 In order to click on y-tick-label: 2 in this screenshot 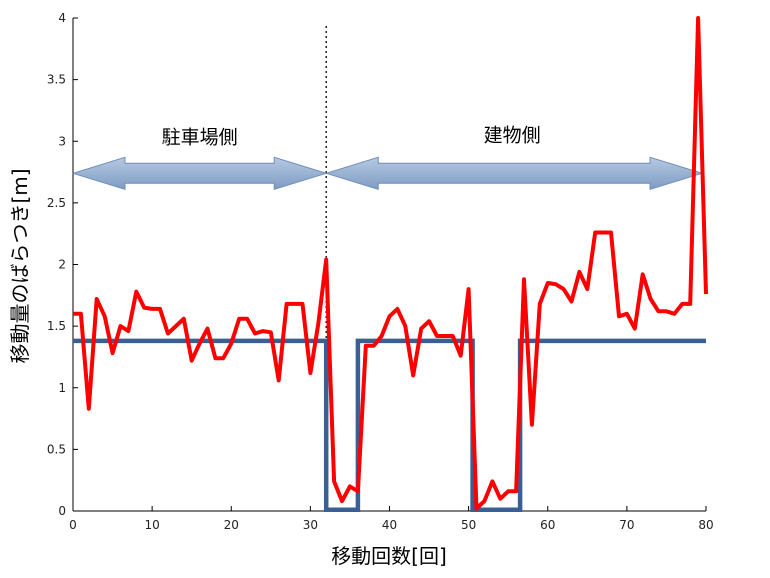, I will do `click(62, 265)`.